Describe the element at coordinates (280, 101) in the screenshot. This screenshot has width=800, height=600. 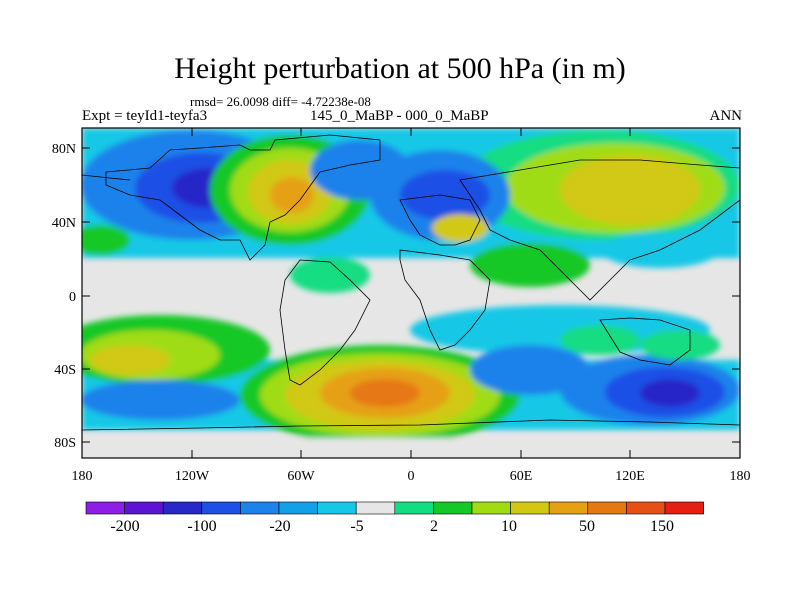
I see `stats-label: rmsd= 26.0098 diff= -4.72238e-08` at that location.